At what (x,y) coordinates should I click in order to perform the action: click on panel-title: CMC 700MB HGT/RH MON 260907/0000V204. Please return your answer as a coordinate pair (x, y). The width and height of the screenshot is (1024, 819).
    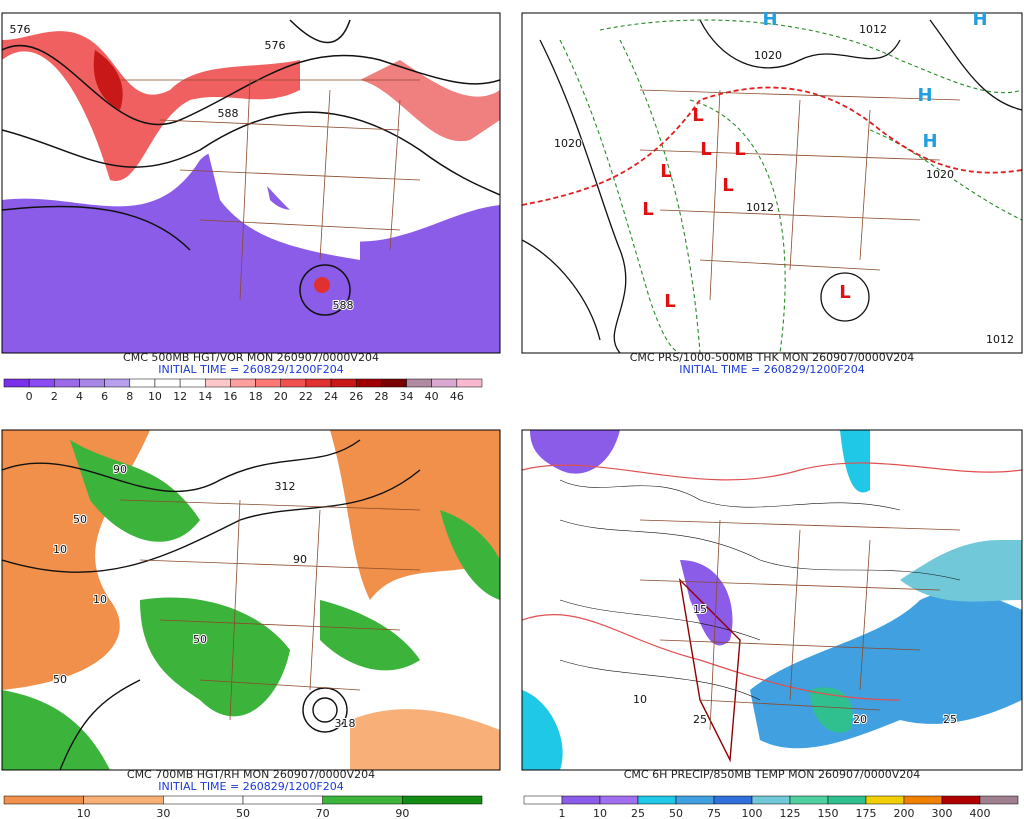
    Looking at the image, I should click on (251, 774).